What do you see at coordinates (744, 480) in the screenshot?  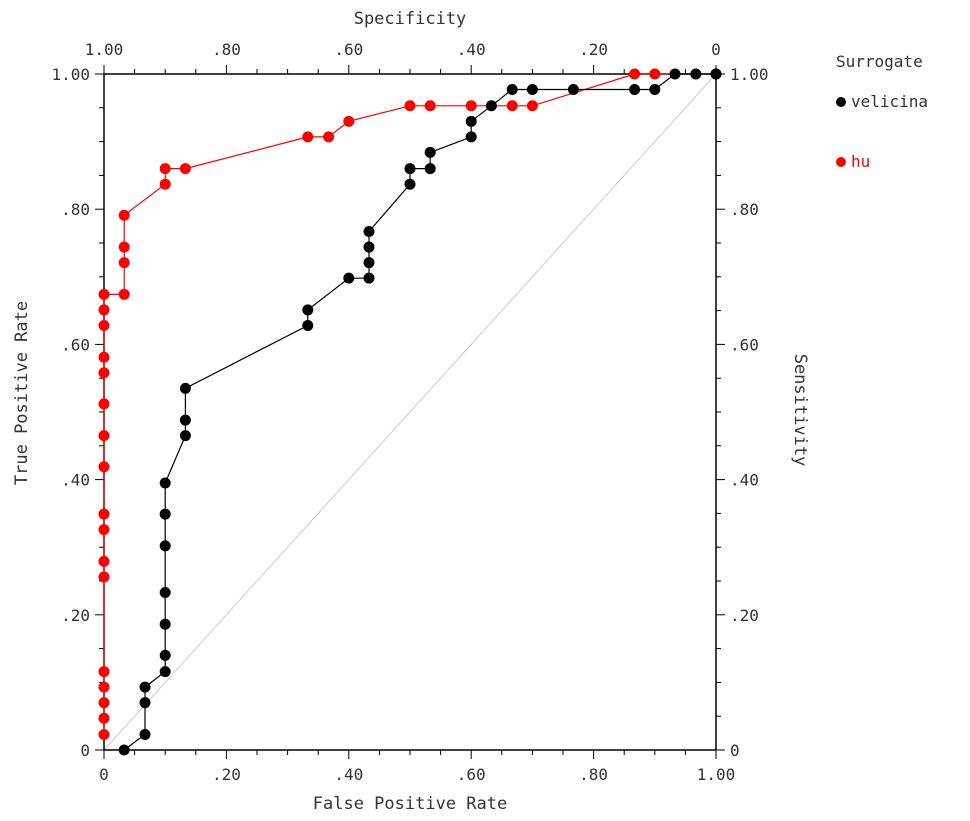 I see `y2-tick-label: .40` at bounding box center [744, 480].